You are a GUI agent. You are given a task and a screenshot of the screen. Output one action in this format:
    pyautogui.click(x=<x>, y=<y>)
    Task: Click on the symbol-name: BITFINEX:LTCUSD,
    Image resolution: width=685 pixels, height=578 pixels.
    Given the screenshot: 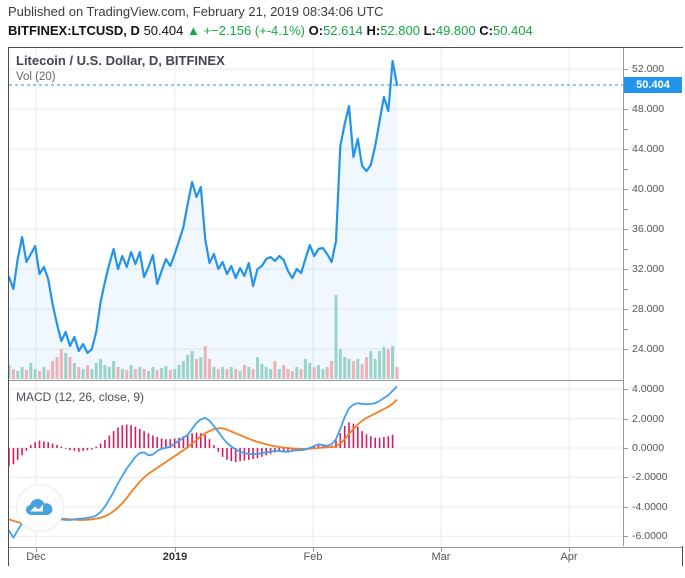 What is the action you would take?
    pyautogui.click(x=67, y=30)
    